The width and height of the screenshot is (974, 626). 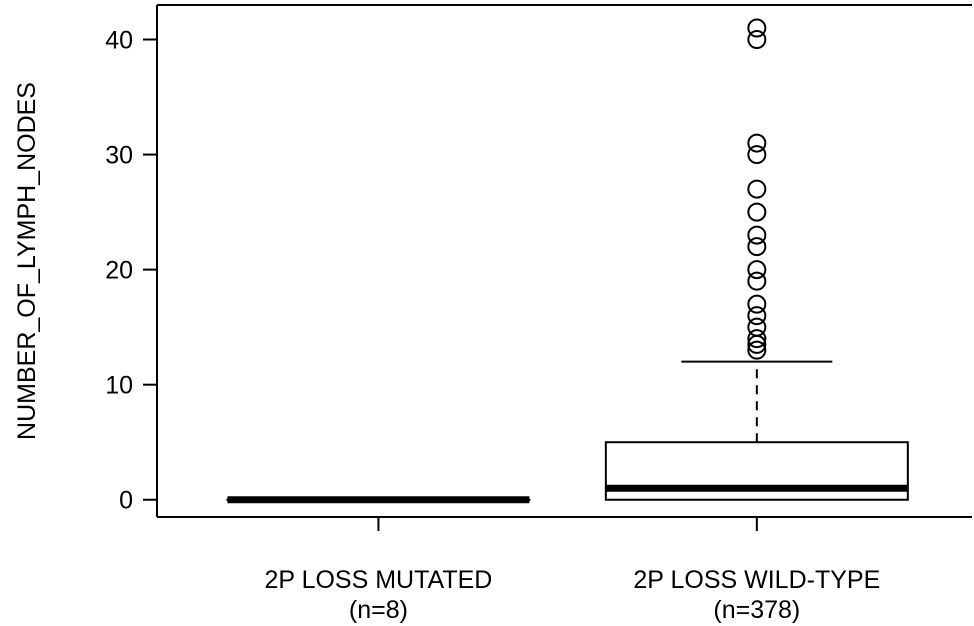 I want to click on y-axis-title: NUMBER_OF_LYMPH_NODES, so click(x=27, y=261).